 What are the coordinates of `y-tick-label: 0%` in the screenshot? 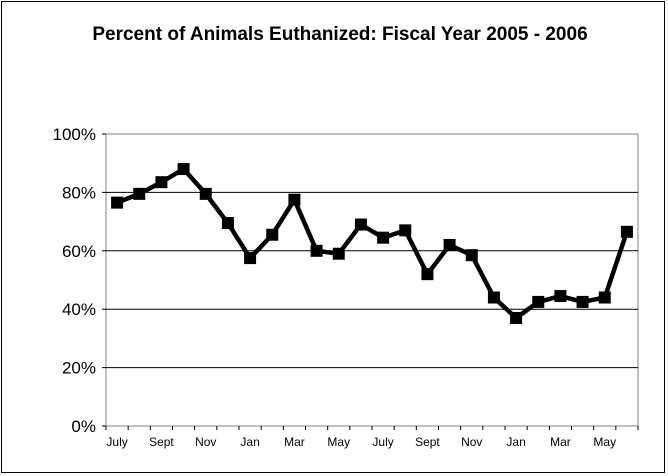 It's located at (83, 426).